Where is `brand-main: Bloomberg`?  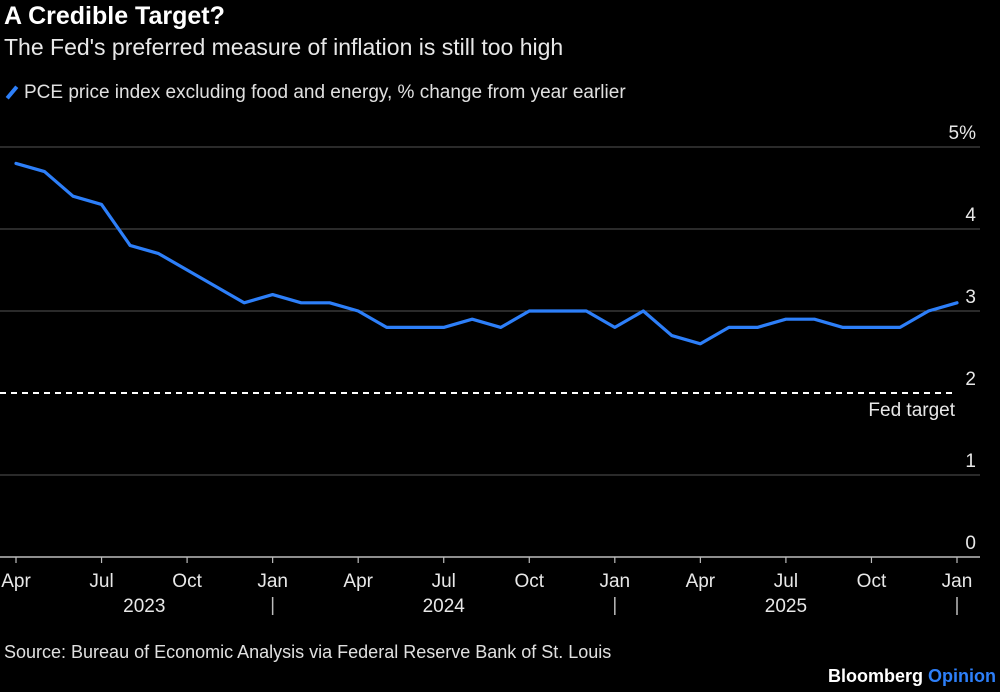 brand-main: Bloomberg is located at coordinates (875, 676).